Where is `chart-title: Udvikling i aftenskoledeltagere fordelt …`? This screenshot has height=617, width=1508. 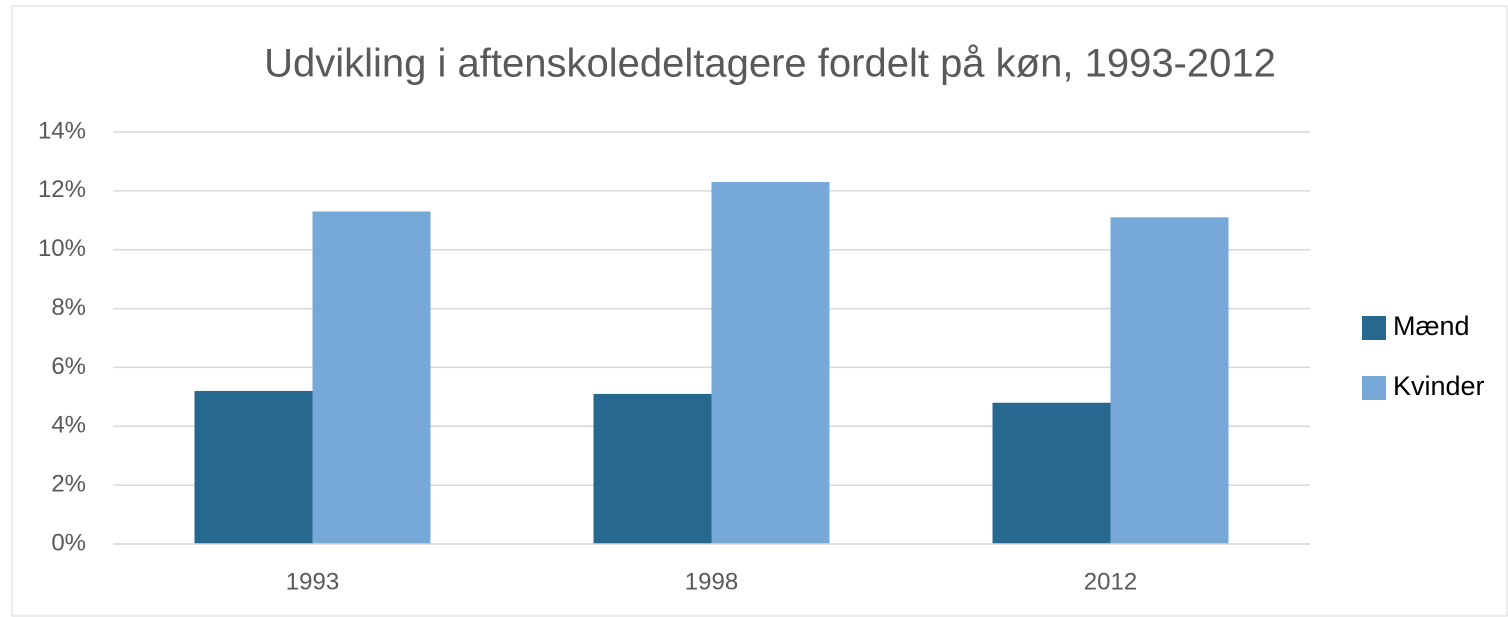 chart-title: Udvikling i aftenskoledeltagere fordelt … is located at coordinates (770, 64).